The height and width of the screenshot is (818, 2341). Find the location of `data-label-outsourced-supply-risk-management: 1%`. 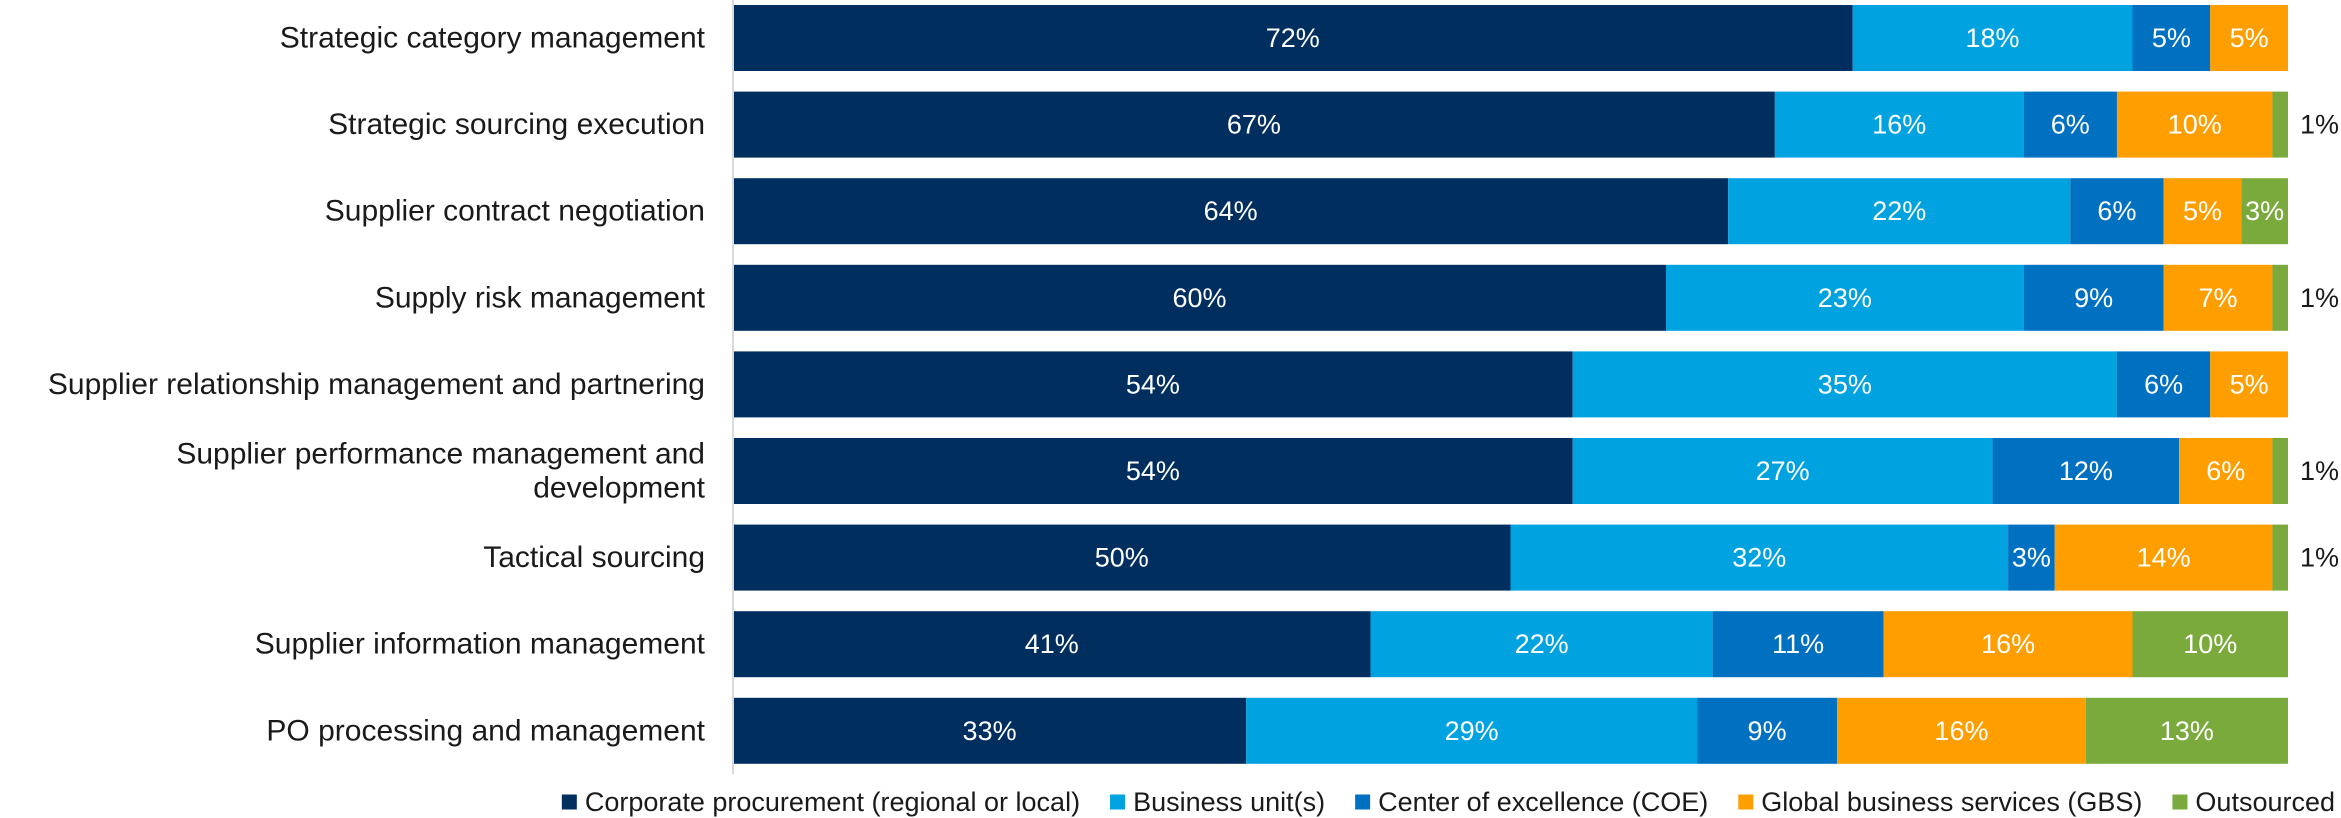

data-label-outsourced-supply-risk-management: 1% is located at coordinates (2319, 298).